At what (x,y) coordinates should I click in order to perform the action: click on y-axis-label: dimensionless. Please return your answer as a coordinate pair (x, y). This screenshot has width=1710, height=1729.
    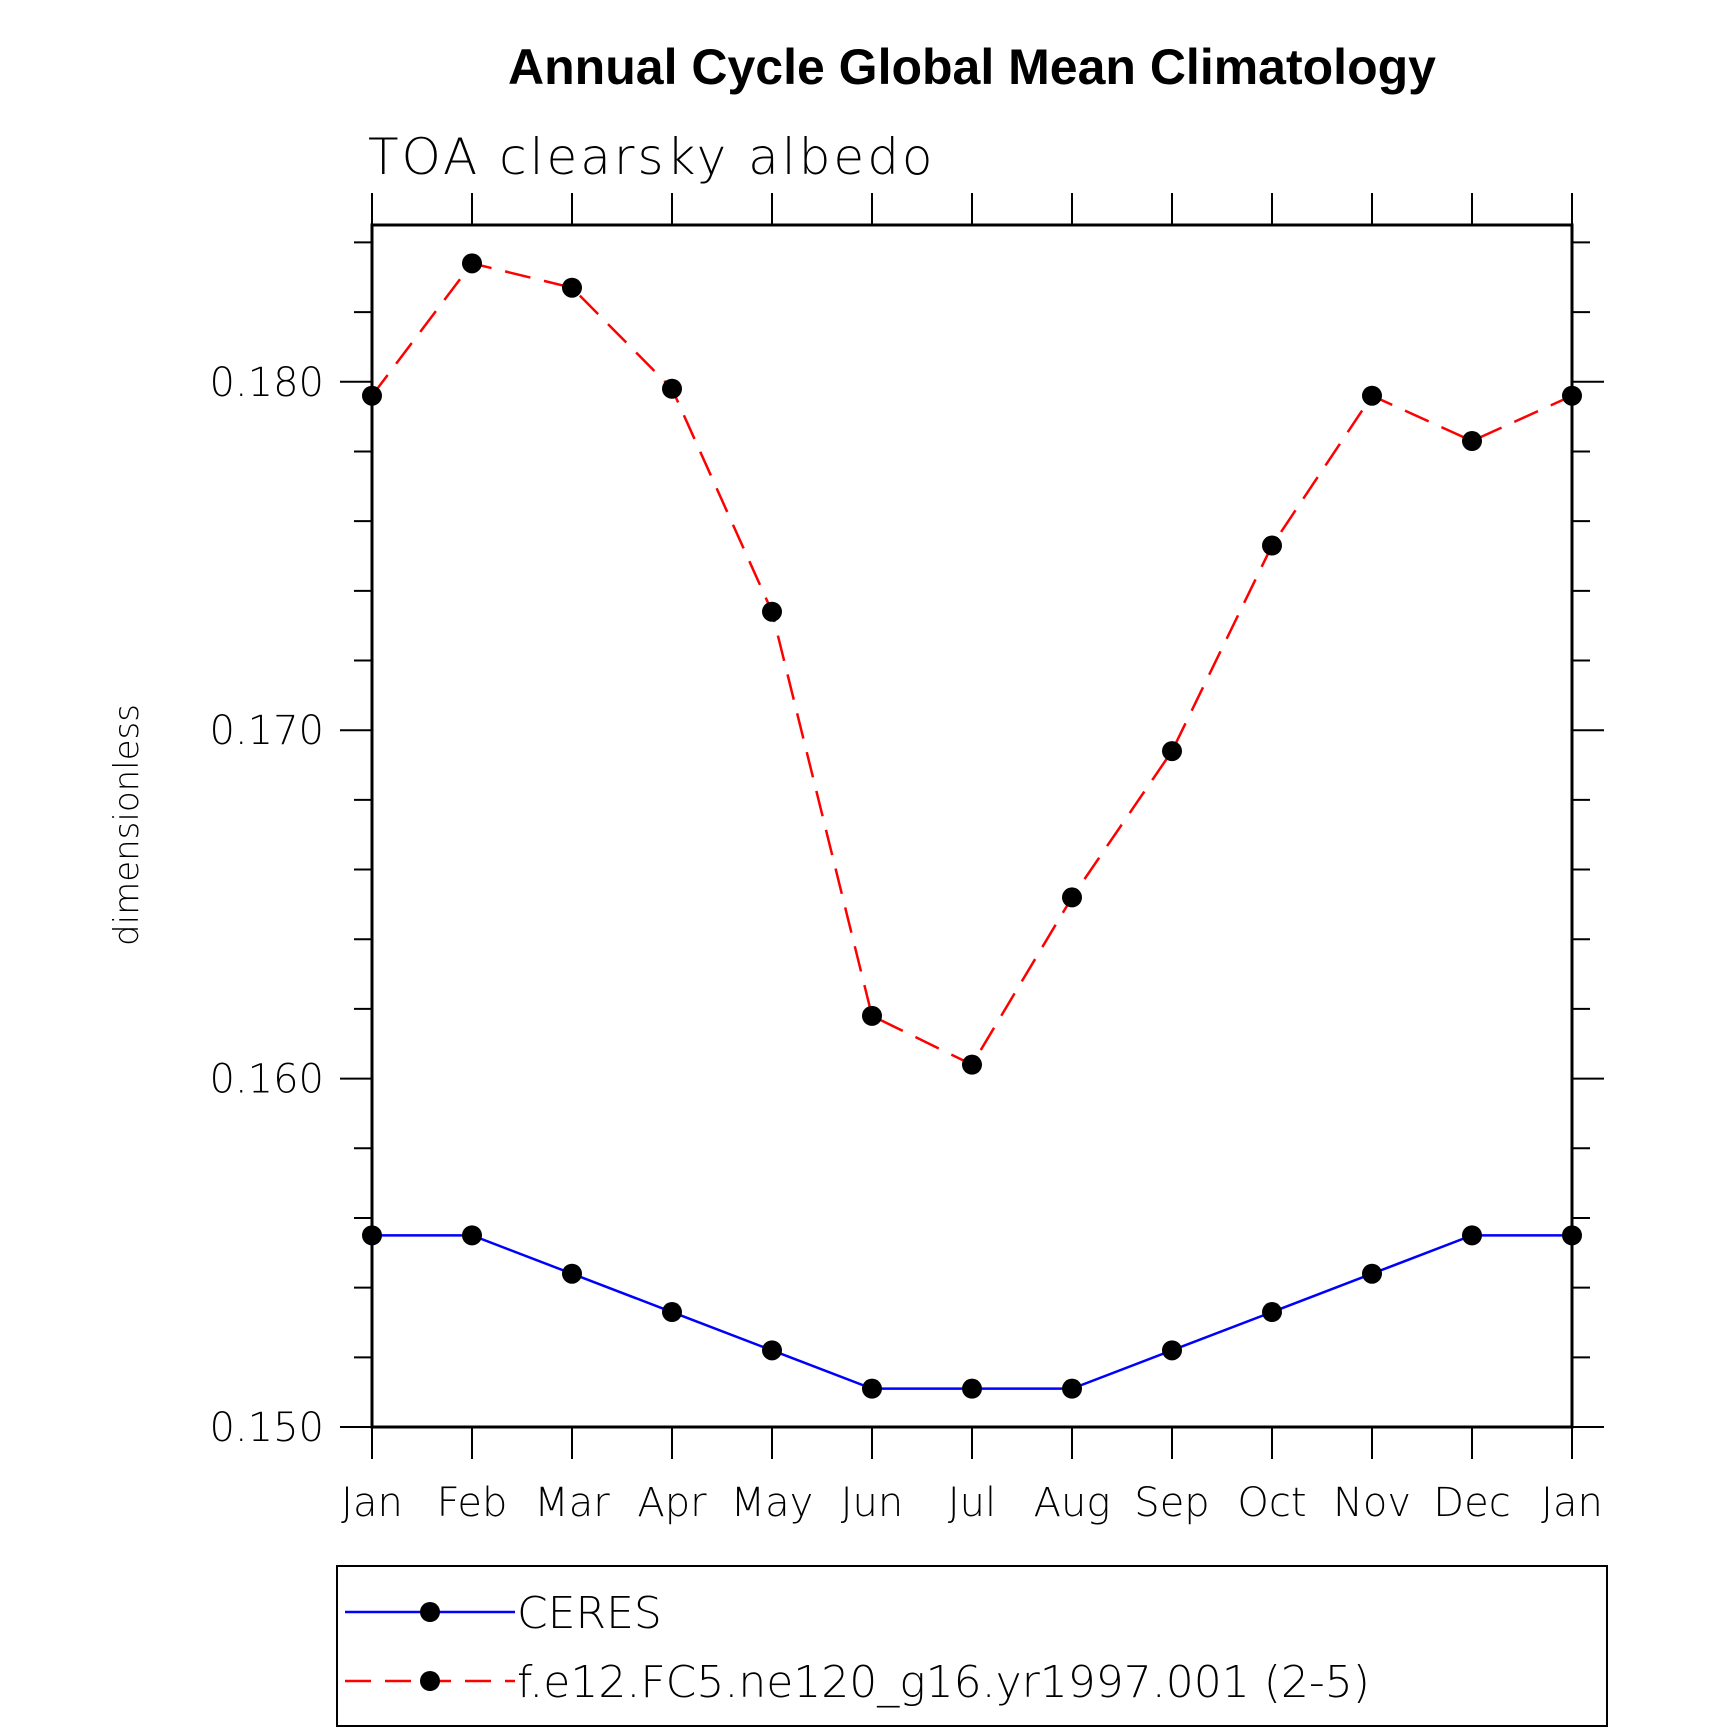
    Looking at the image, I should click on (127, 825).